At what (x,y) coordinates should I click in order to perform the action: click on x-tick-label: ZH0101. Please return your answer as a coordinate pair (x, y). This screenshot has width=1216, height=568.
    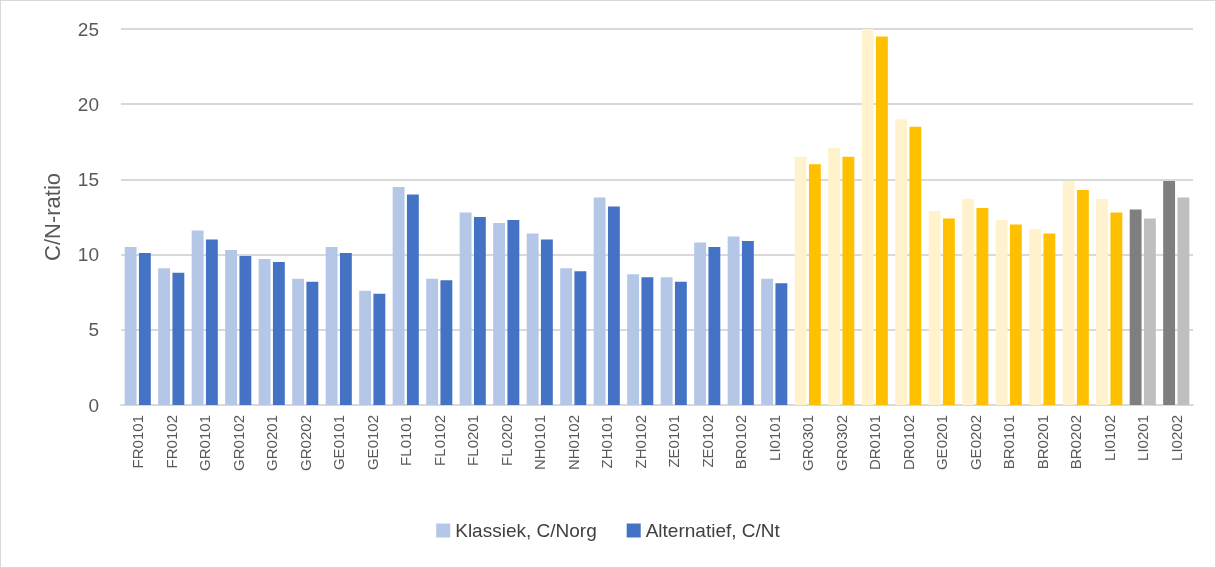
    Looking at the image, I should click on (607, 442).